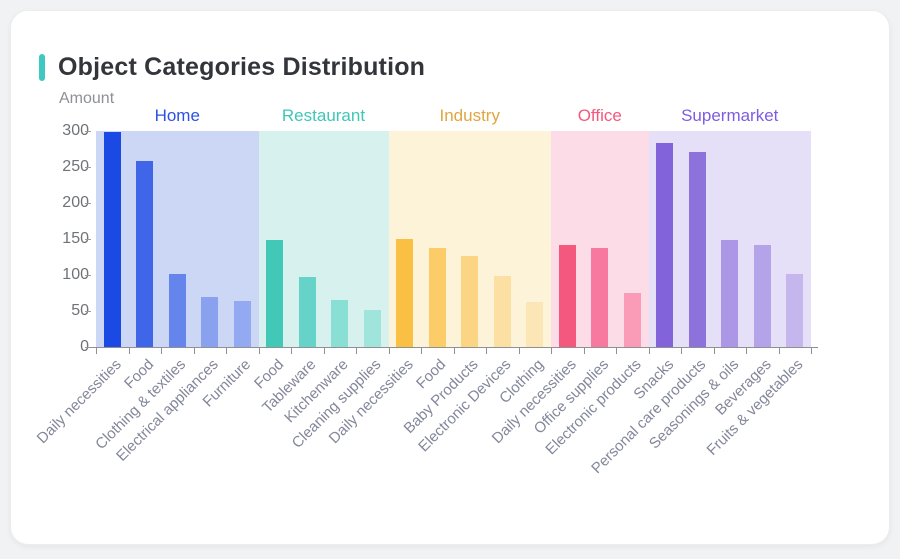 The width and height of the screenshot is (900, 559). Describe the element at coordinates (59, 347) in the screenshot. I see `y-axis-tick-label: 0` at that location.